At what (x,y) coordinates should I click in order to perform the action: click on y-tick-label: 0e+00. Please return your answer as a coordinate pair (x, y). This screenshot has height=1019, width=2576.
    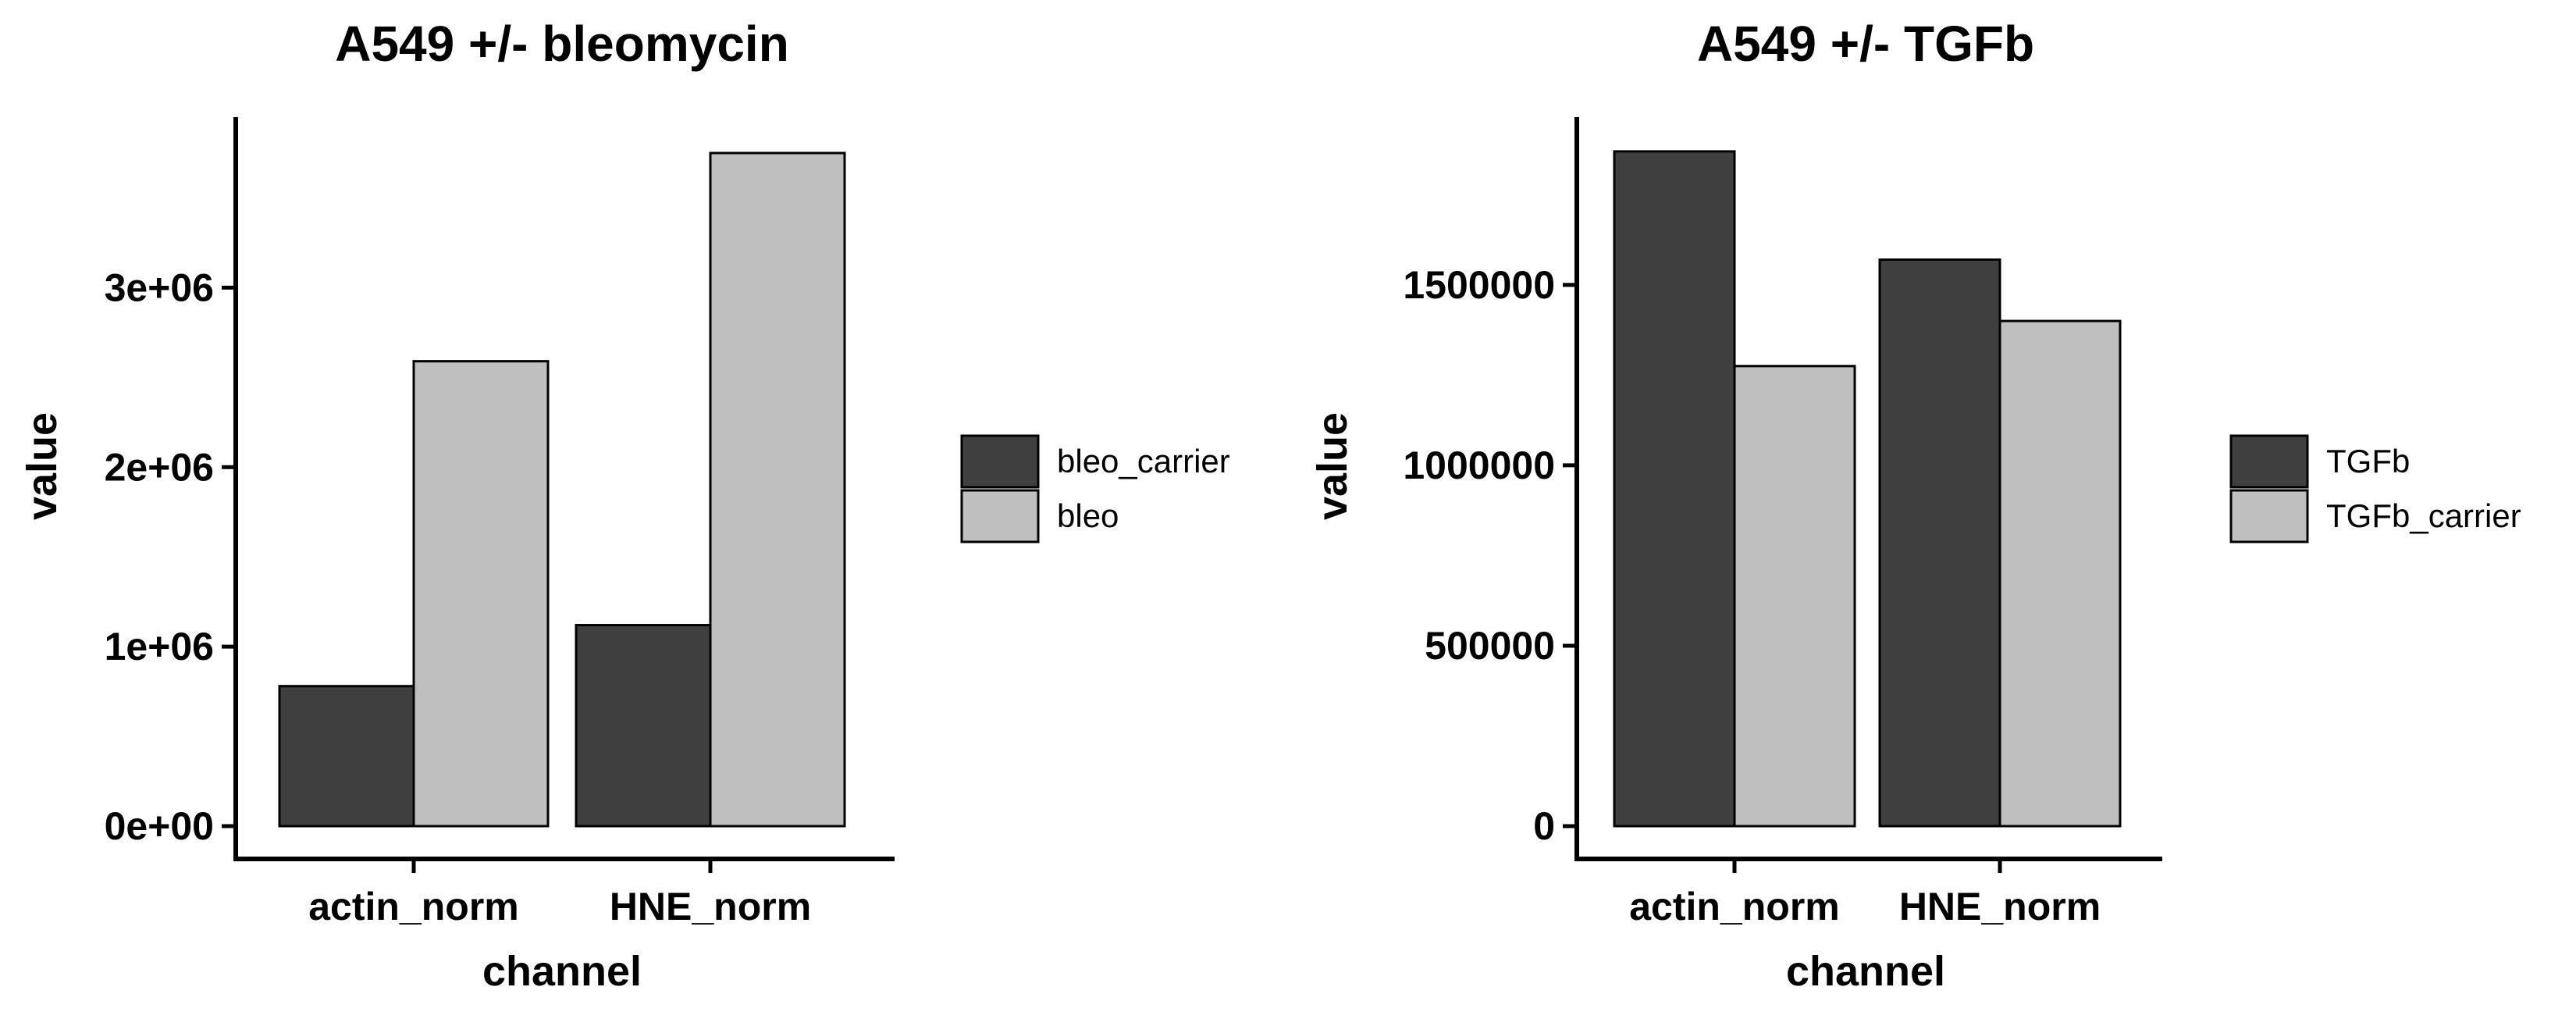
    Looking at the image, I should click on (159, 826).